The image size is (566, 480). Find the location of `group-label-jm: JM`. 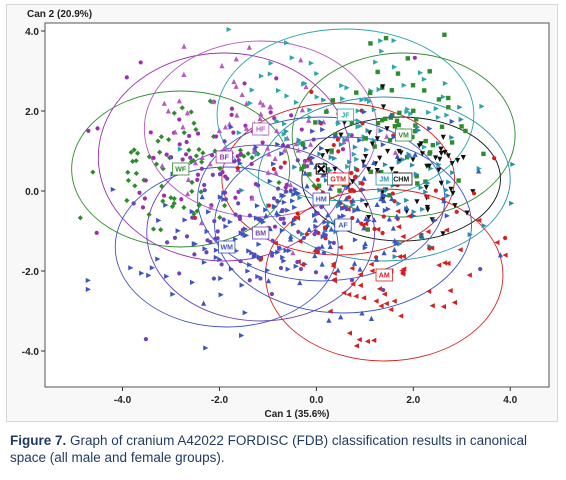

group-label-jm: JM is located at coordinates (384, 180).